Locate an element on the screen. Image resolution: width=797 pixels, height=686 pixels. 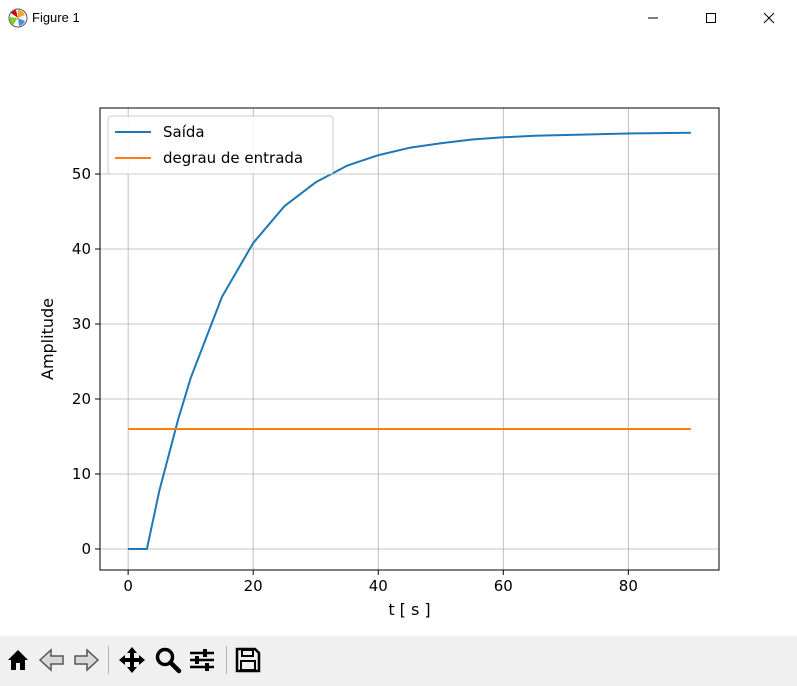
maximize-button is located at coordinates (711, 18).